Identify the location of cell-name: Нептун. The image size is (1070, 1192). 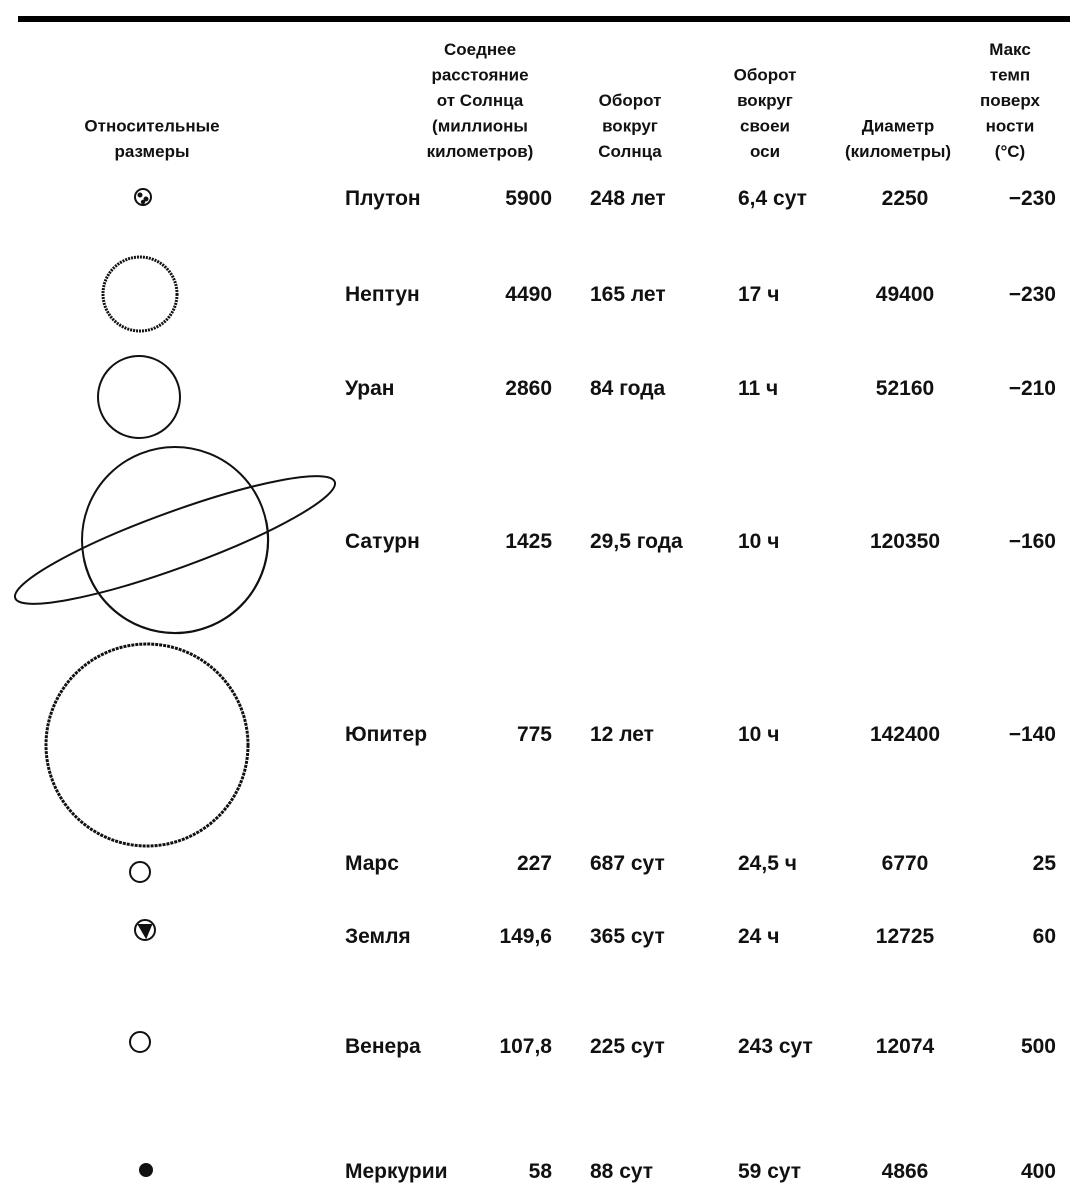
(382, 294).